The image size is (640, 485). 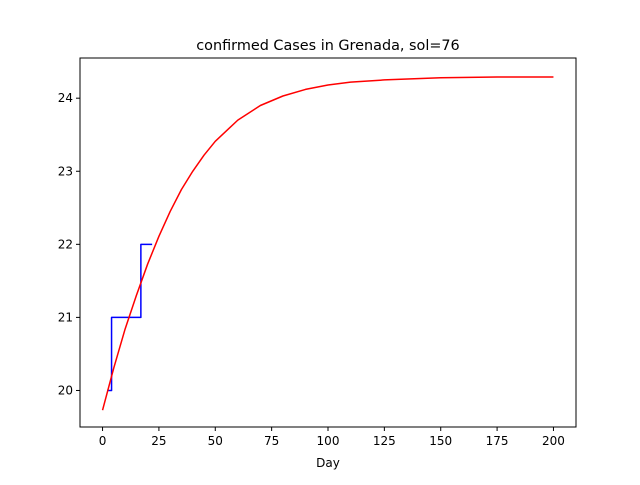 What do you see at coordinates (65, 390) in the screenshot?
I see `y-tick-label: 20` at bounding box center [65, 390].